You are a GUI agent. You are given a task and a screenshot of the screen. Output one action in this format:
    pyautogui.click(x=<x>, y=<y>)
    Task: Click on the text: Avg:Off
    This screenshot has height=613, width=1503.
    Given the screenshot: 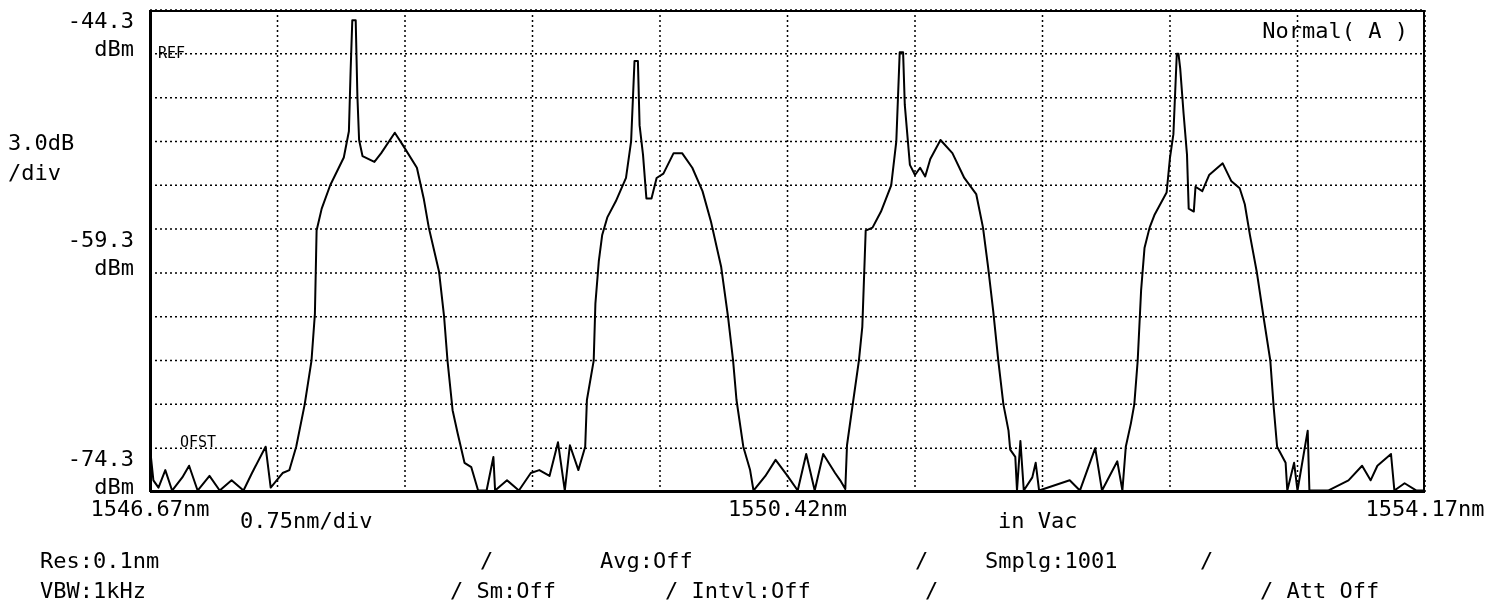 What is the action you would take?
    pyautogui.click(x=646, y=560)
    